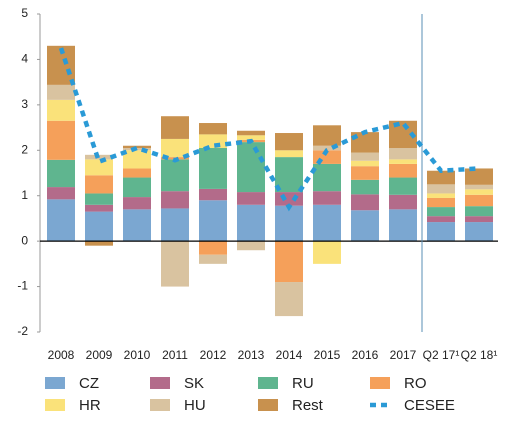 This screenshot has width=513, height=423. What do you see at coordinates (90, 405) in the screenshot?
I see `legend-label: HR` at bounding box center [90, 405].